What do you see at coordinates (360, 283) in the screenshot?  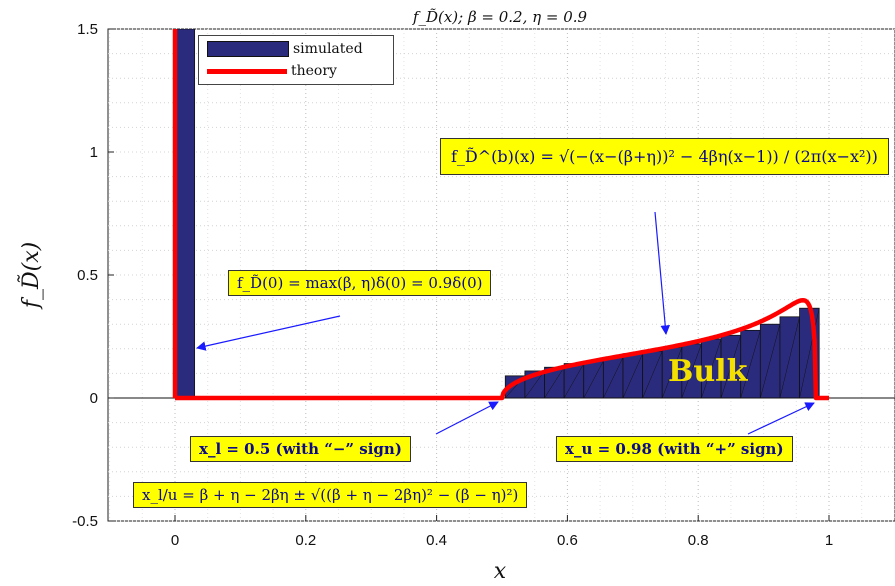 I see `spike-formula-box: f_D̃(0) = max(β, η)δ(0) = 0.9δ(0)` at bounding box center [360, 283].